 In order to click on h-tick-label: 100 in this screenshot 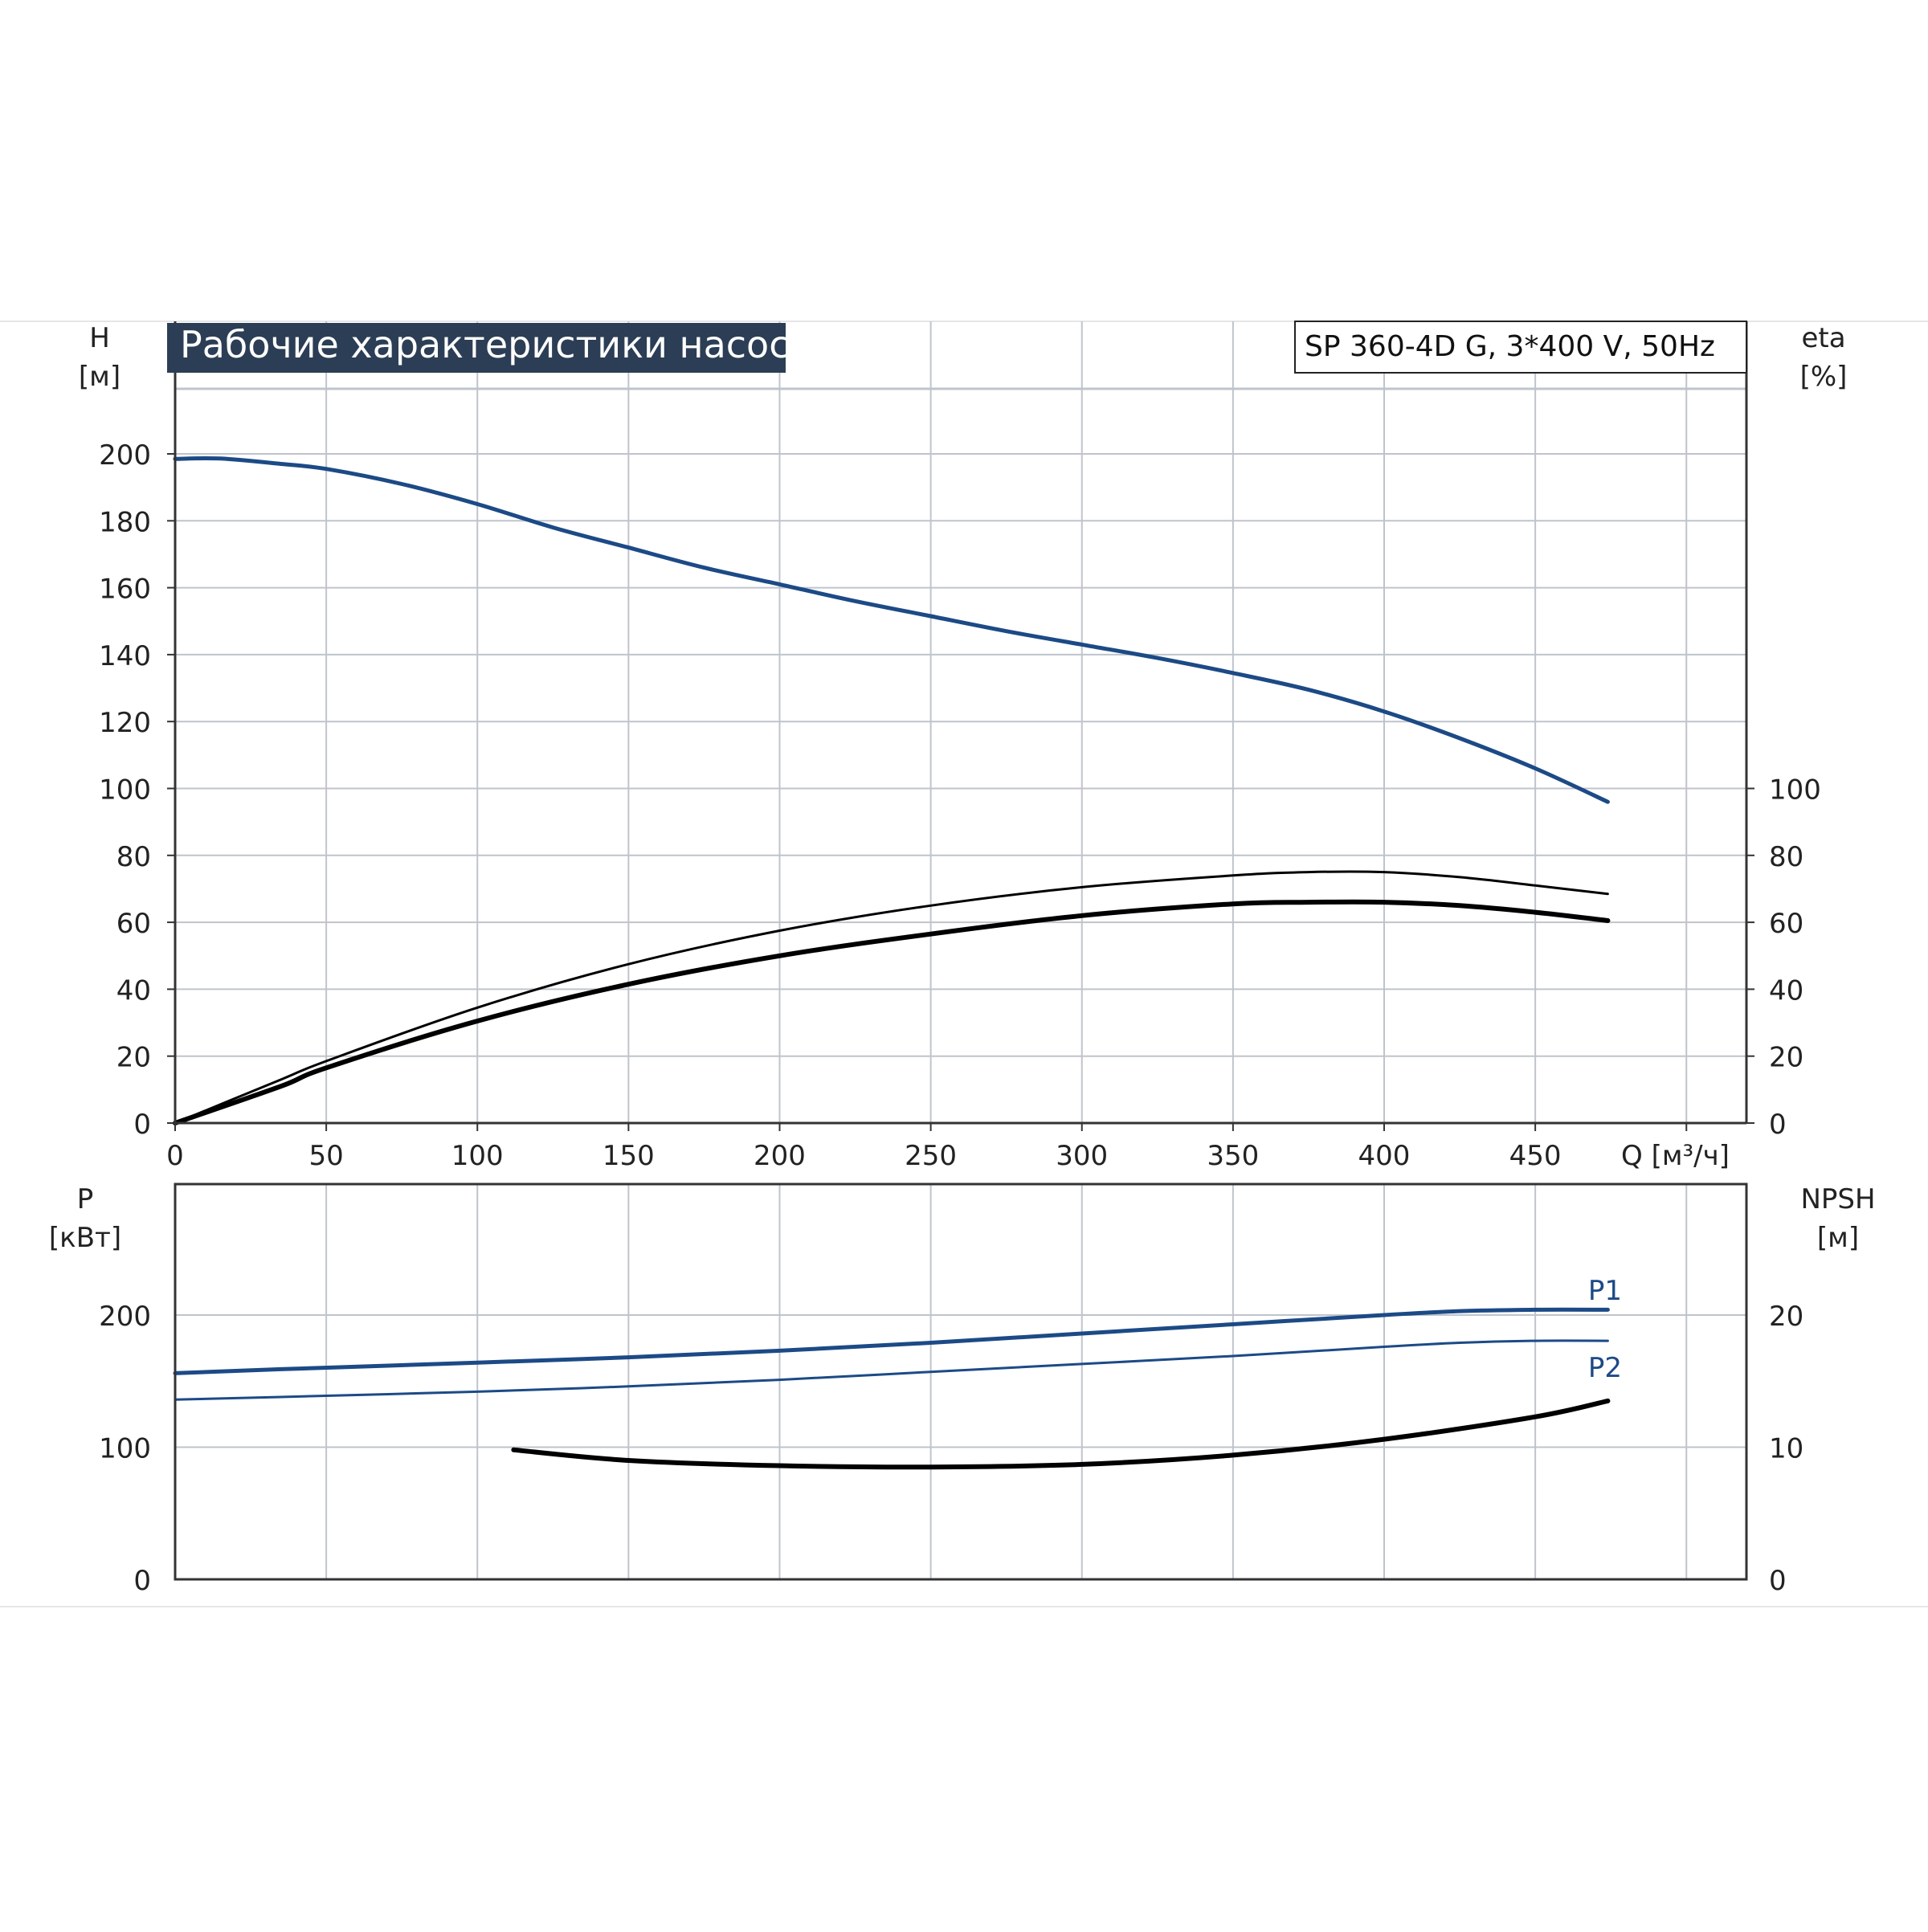, I will do `click(125, 790)`.